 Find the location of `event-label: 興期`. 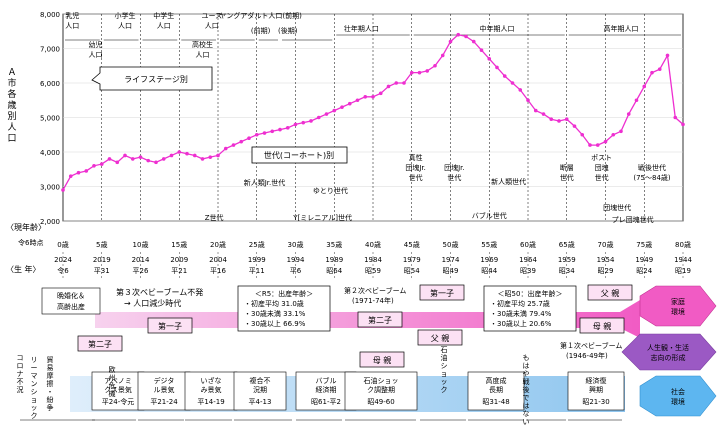

event-label: 興期 is located at coordinates (596, 389).